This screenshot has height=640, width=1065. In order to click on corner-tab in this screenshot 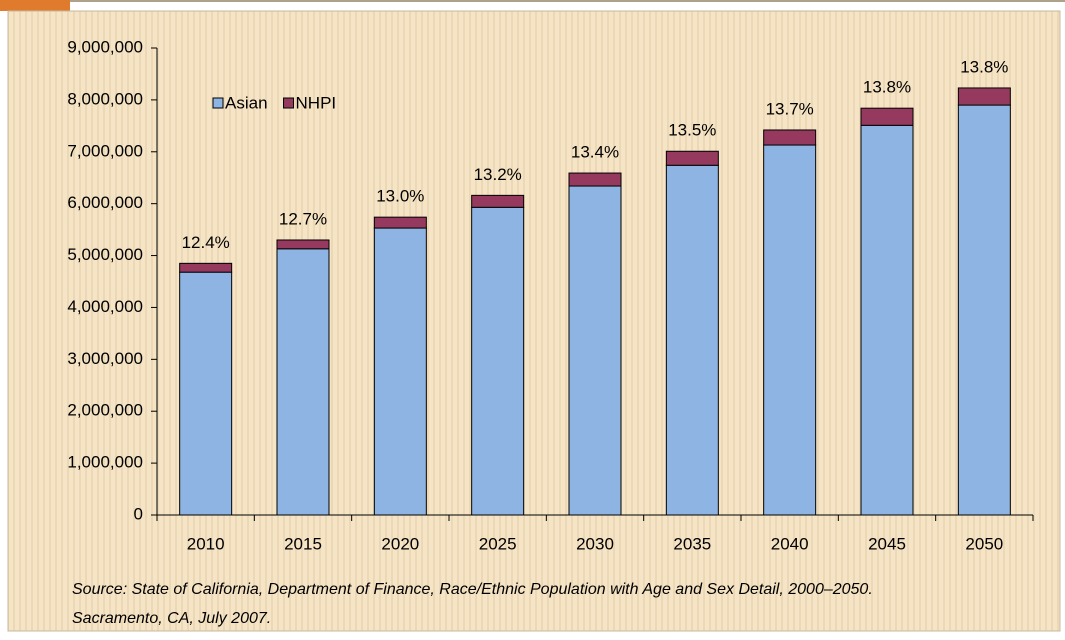, I will do `click(35, 5)`.